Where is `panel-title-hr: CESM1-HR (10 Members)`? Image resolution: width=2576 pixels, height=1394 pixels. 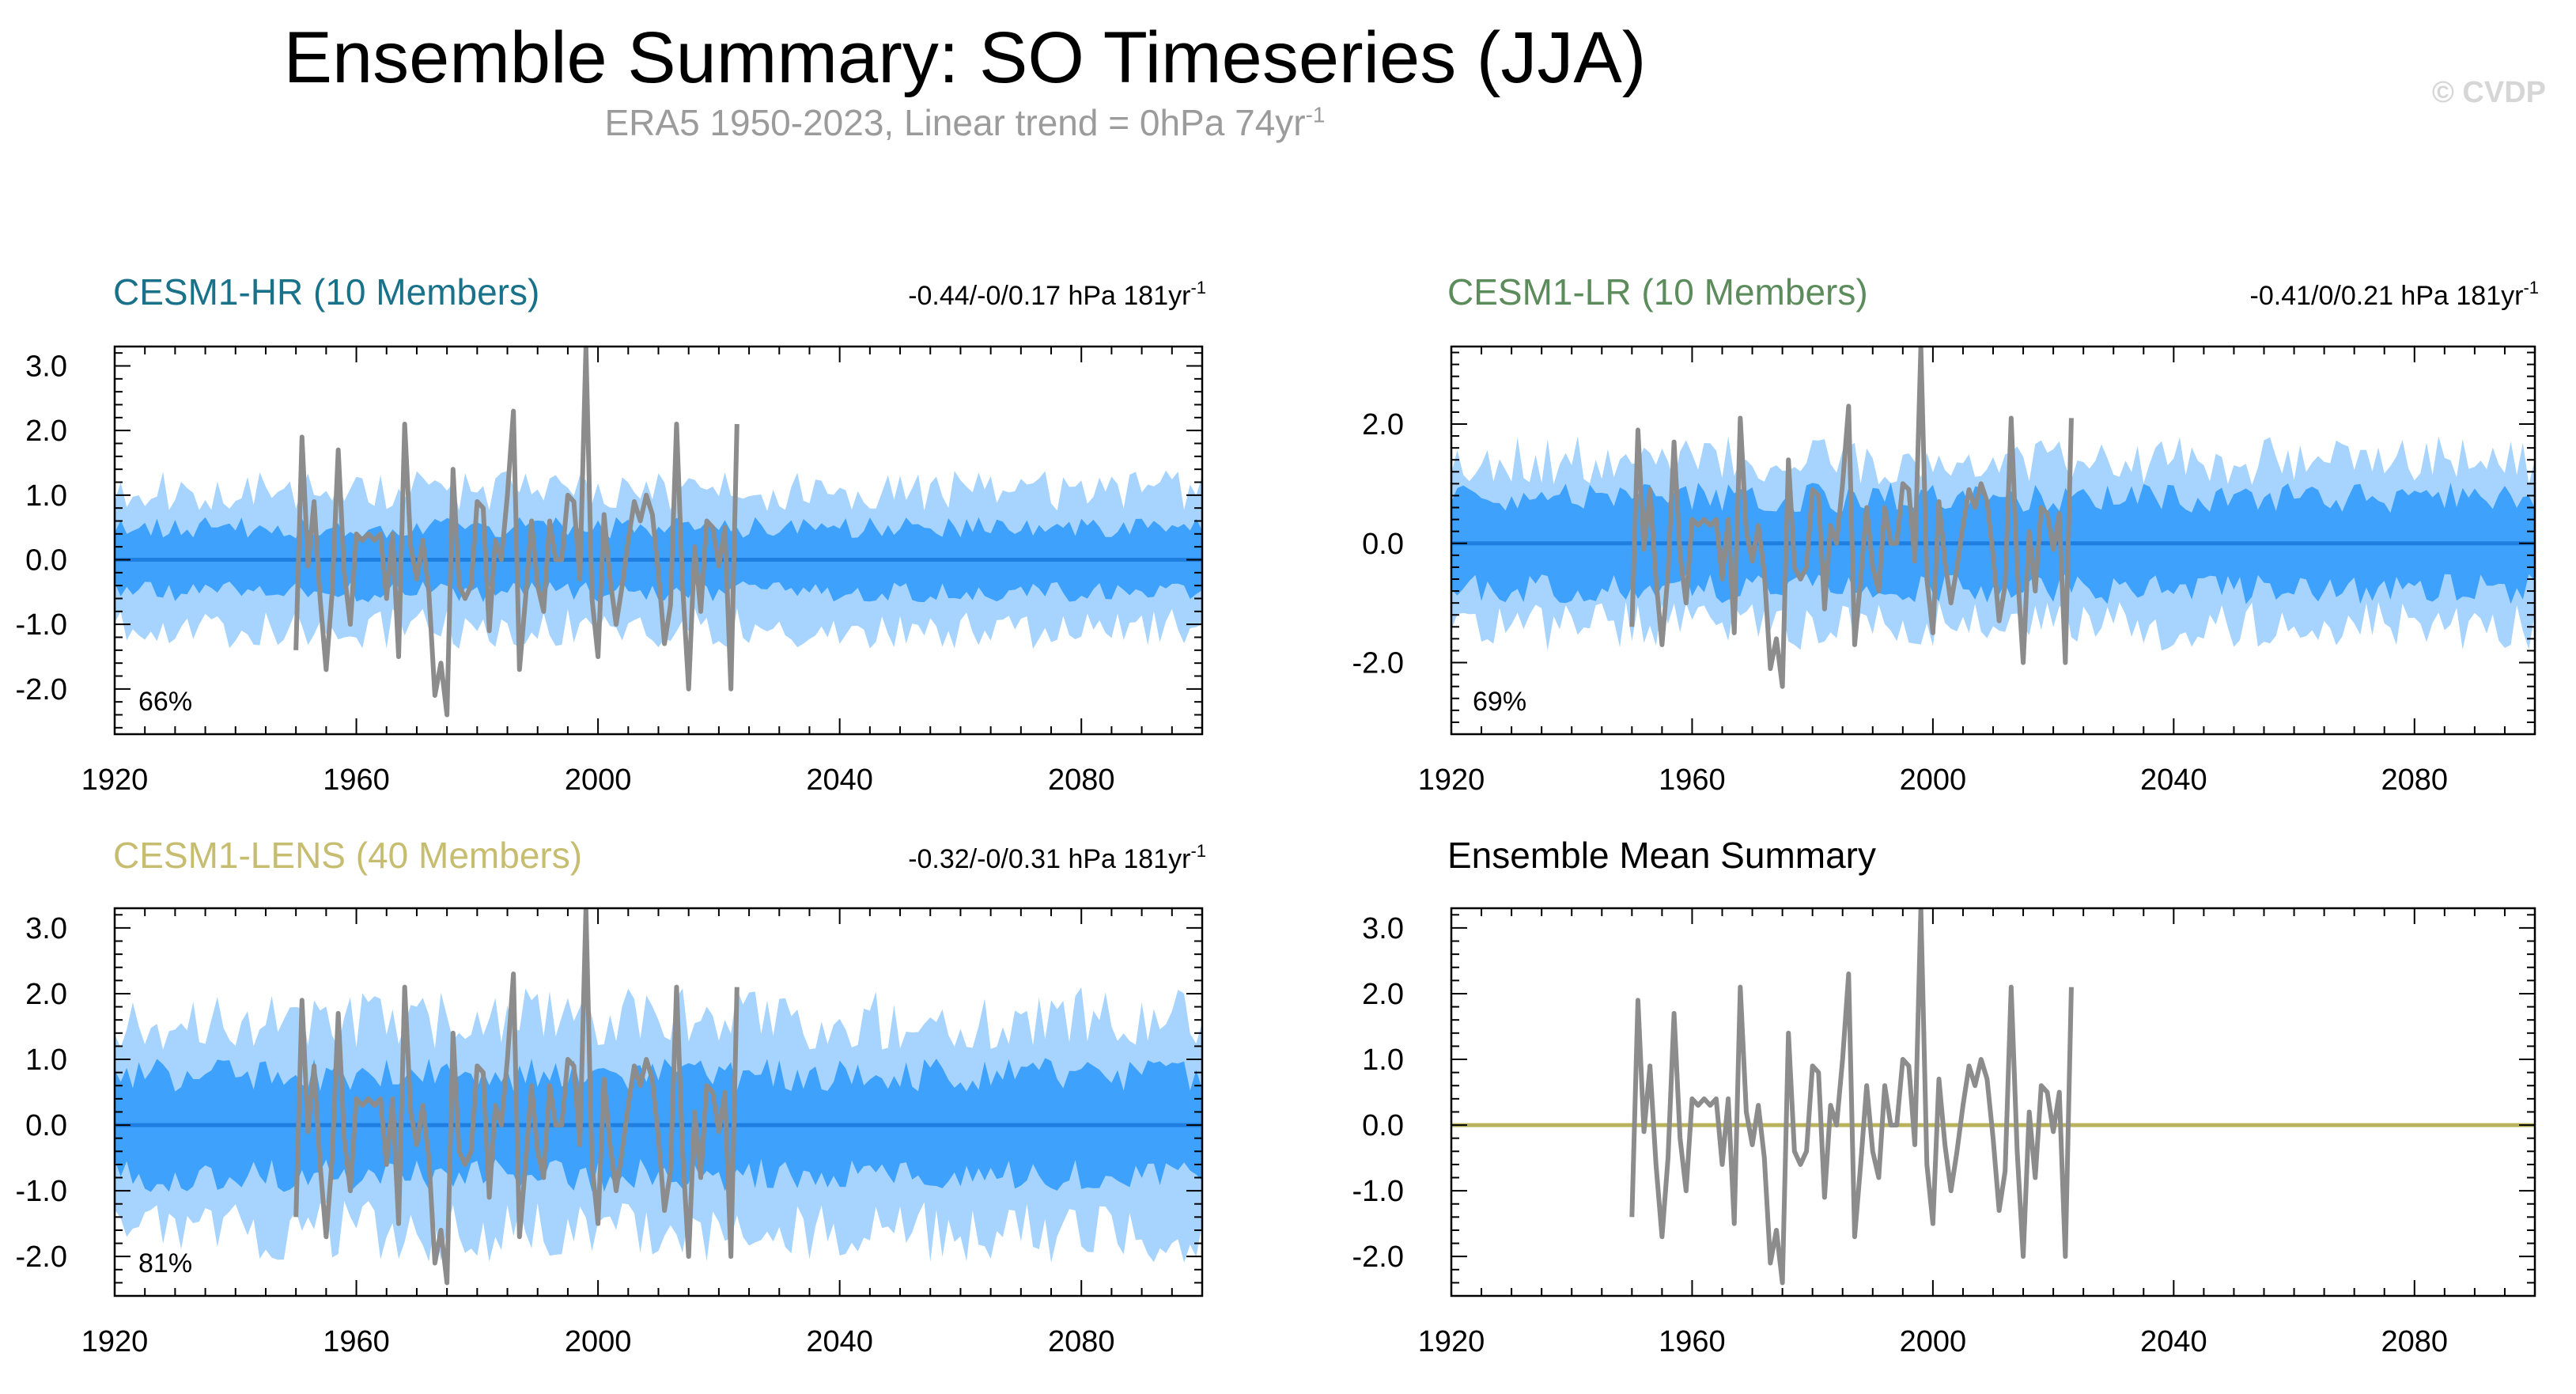 panel-title-hr: CESM1-HR (10 Members) is located at coordinates (326, 292).